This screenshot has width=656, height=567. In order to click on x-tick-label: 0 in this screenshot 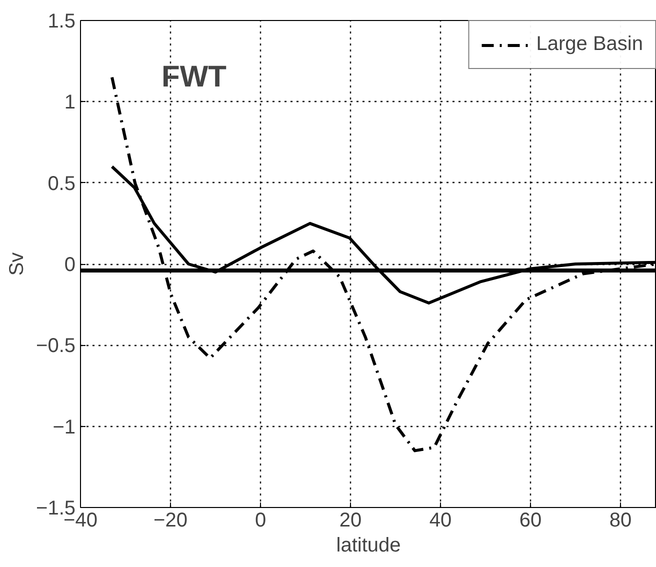, I will do `click(260, 521)`.